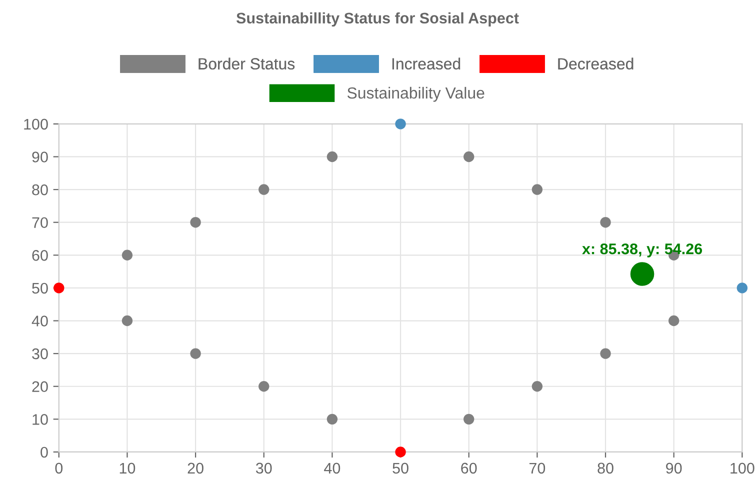 The height and width of the screenshot is (486, 755). What do you see at coordinates (44, 452) in the screenshot?
I see `y-tick-label: 0` at bounding box center [44, 452].